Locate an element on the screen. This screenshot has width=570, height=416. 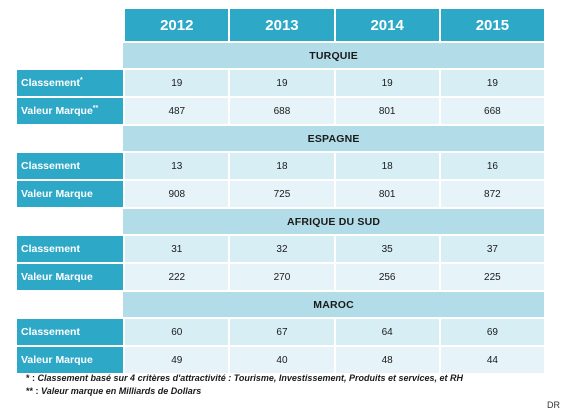
table-row: Valeur Marque 49 40 48 44 is located at coordinates (280, 359).